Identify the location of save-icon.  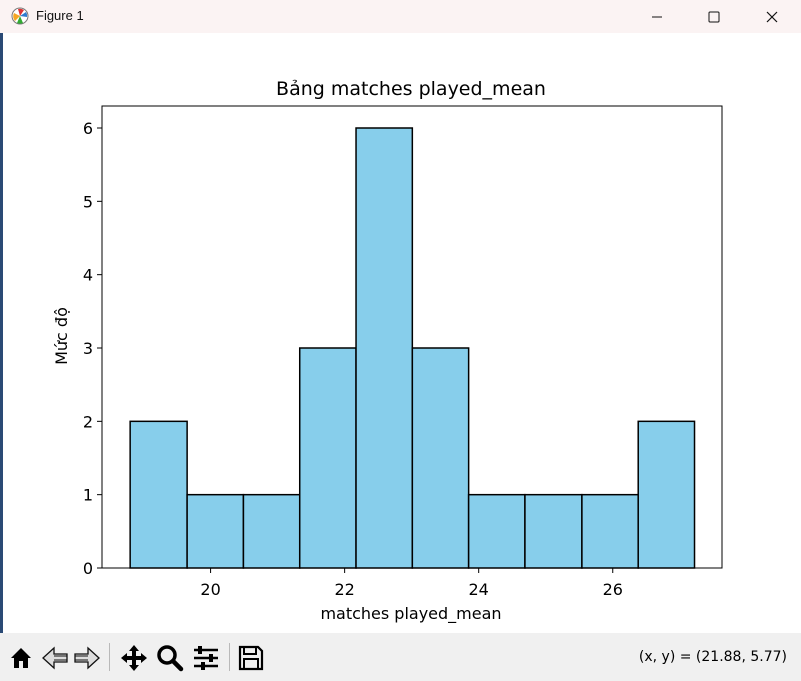
(251, 658).